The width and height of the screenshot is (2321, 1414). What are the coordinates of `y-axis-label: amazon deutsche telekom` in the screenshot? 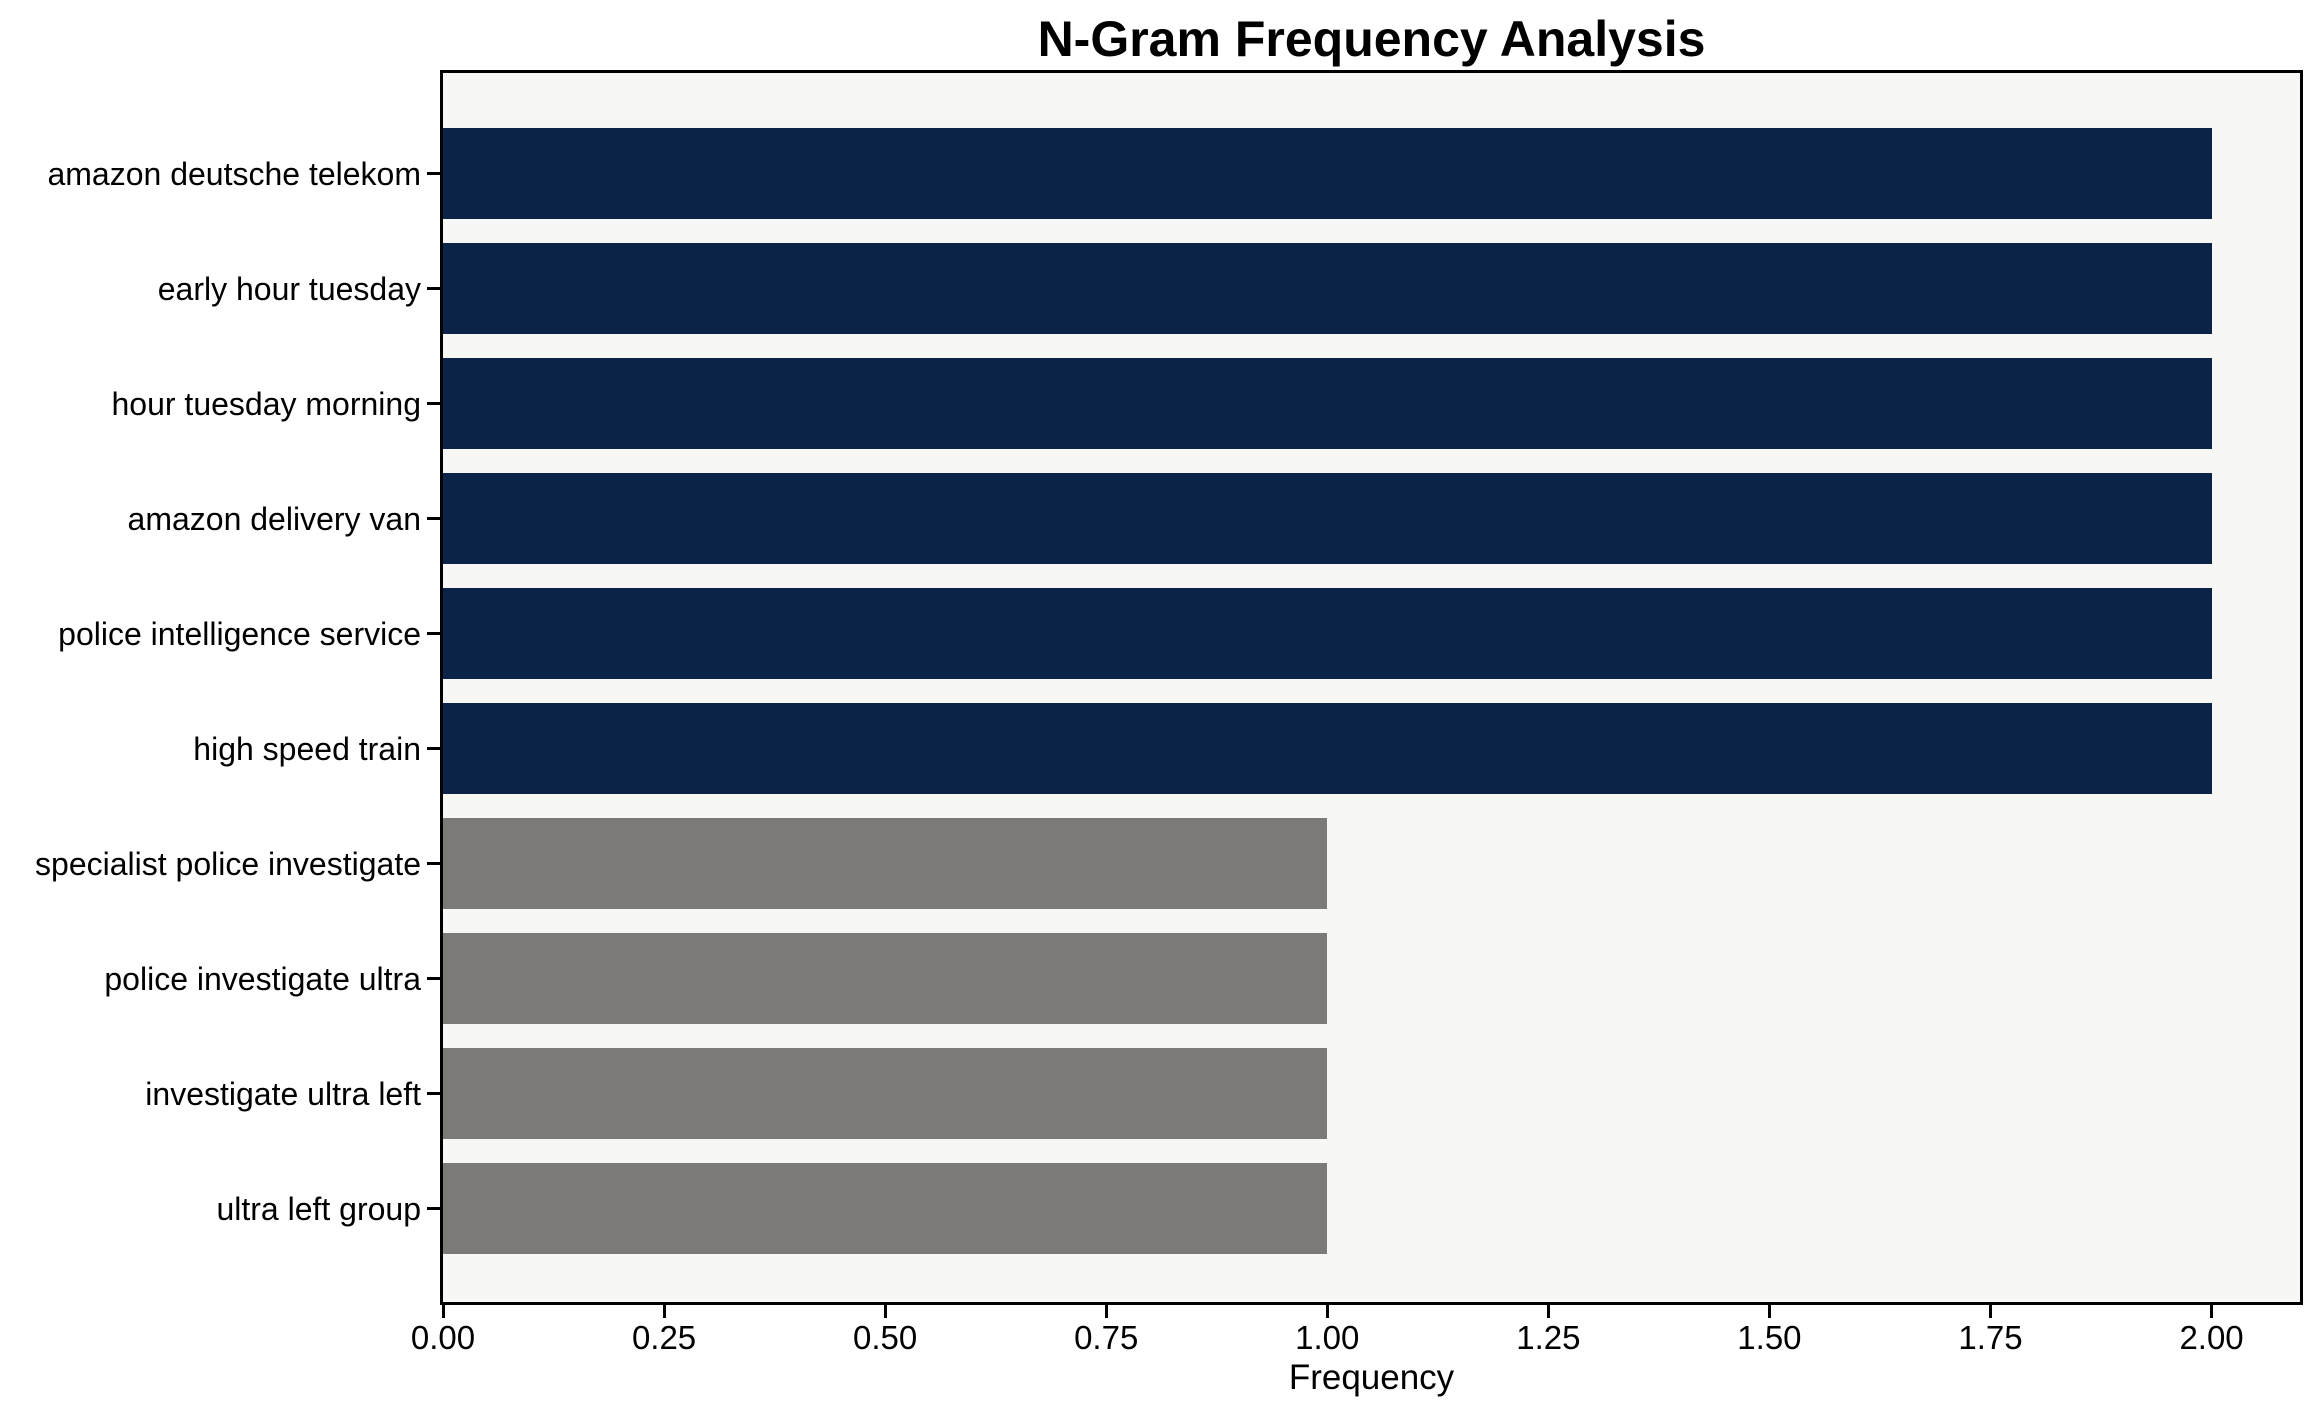 It's located at (234, 173).